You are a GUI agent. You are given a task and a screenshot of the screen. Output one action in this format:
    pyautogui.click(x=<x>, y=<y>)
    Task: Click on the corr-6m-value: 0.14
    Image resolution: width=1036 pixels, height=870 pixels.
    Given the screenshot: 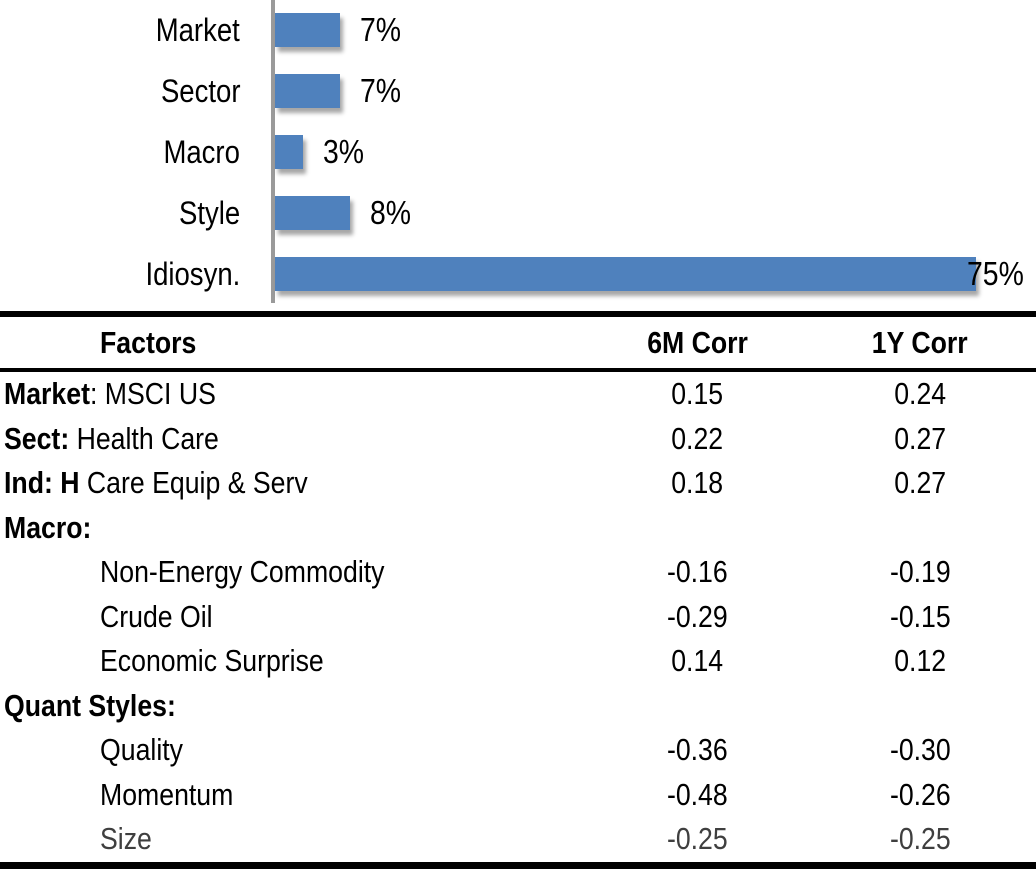 What is the action you would take?
    pyautogui.click(x=697, y=661)
    